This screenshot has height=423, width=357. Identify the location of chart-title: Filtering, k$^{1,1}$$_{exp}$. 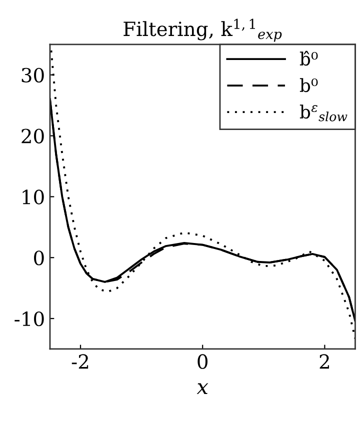
(203, 30).